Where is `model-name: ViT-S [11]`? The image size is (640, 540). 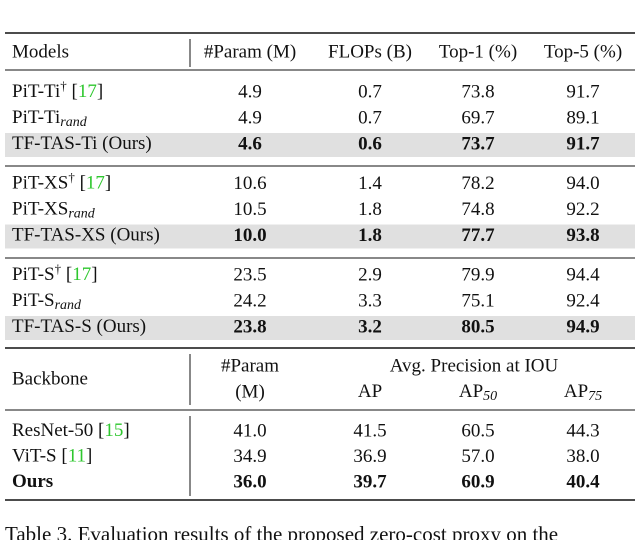 model-name: ViT-S [11] is located at coordinates (52, 456).